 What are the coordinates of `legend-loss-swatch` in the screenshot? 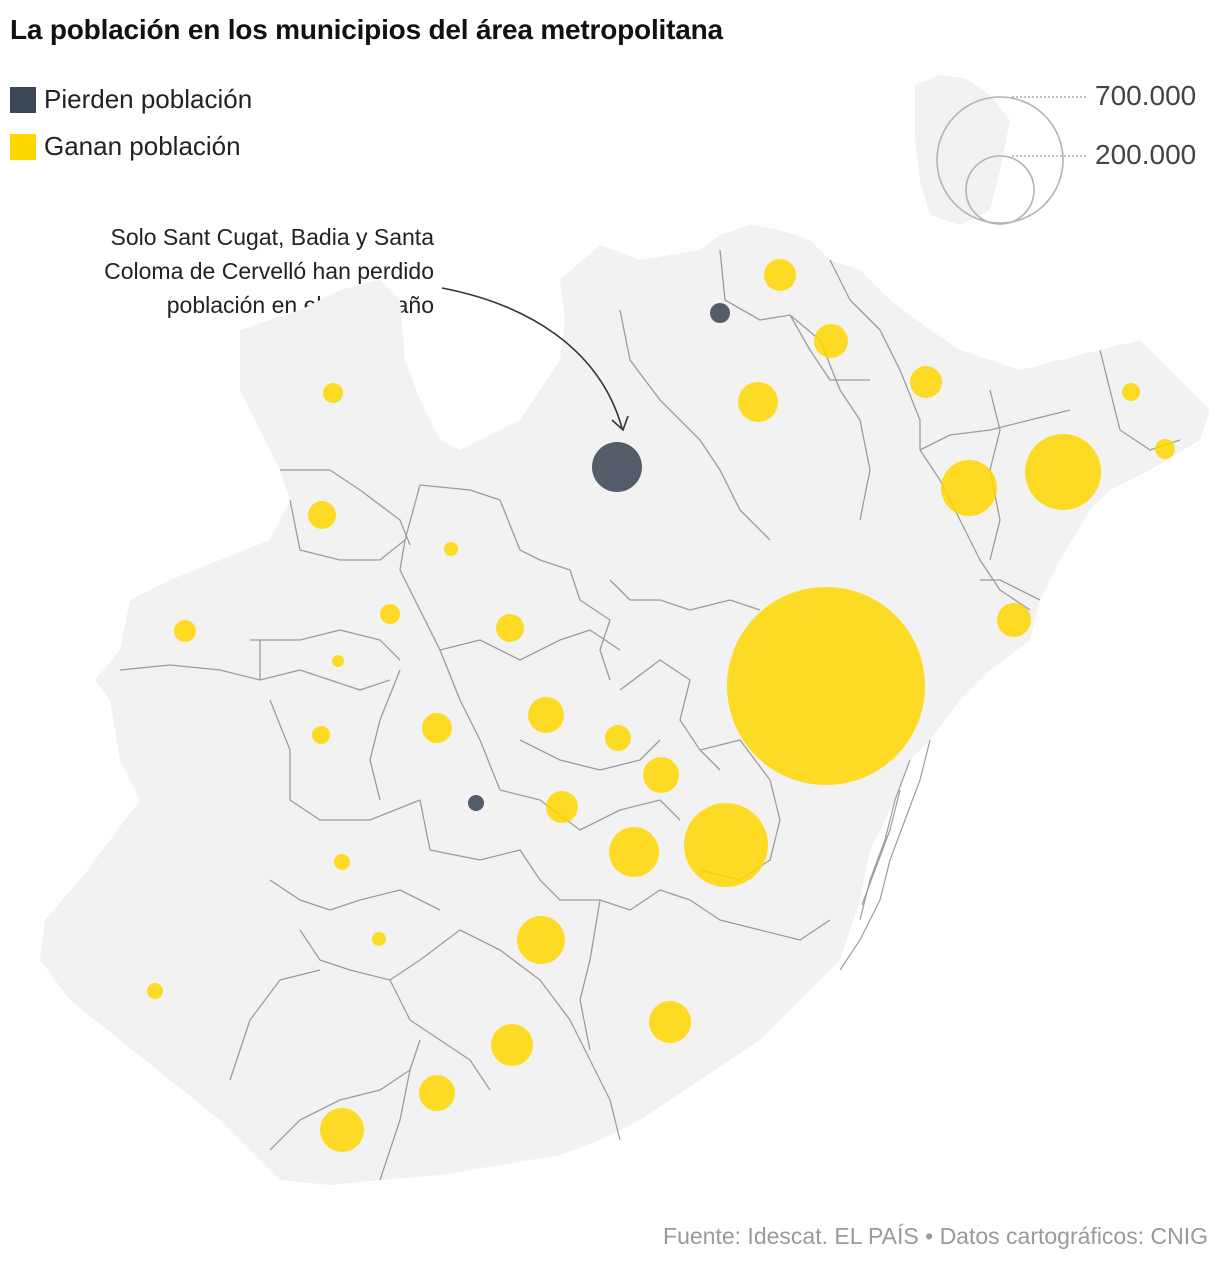 It's located at (23, 99).